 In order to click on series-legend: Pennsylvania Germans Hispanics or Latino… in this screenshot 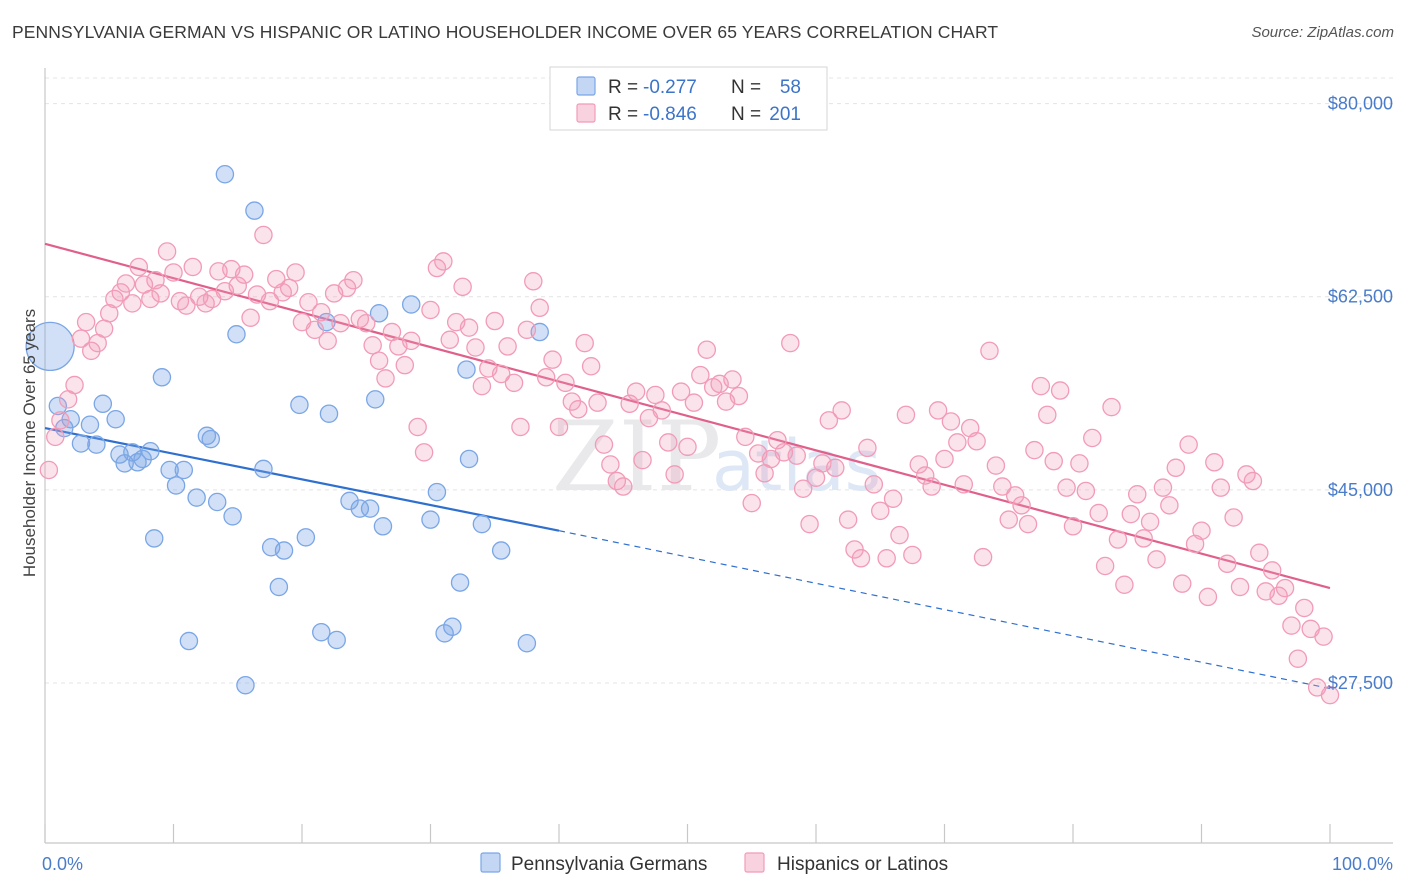, I will do `click(714, 863)`.